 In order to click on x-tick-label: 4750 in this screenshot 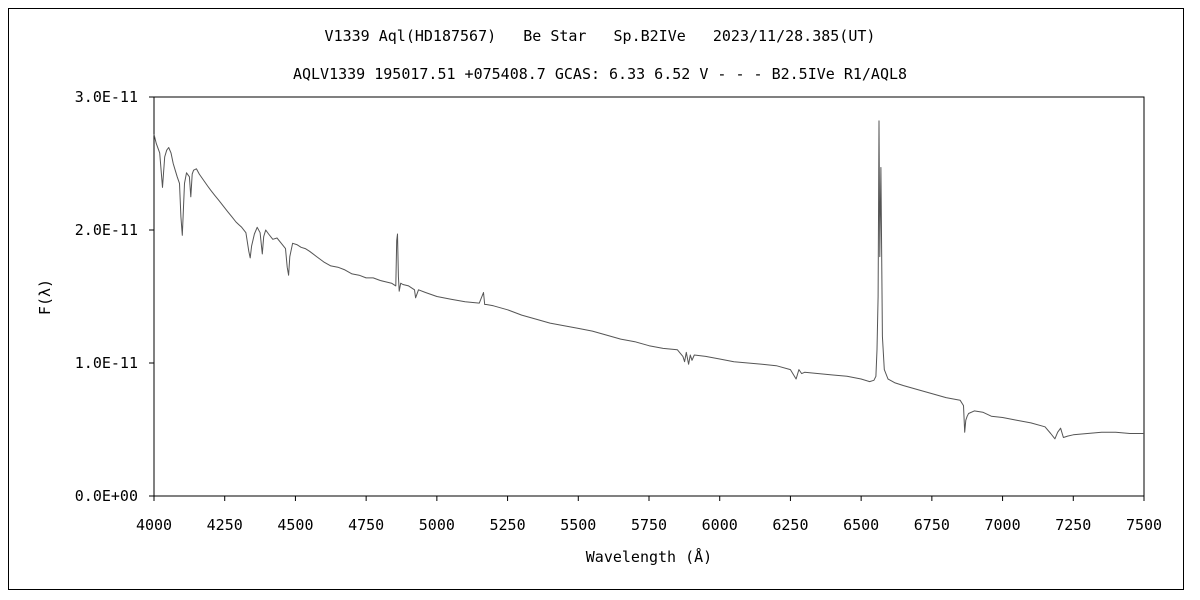, I will do `click(366, 525)`.